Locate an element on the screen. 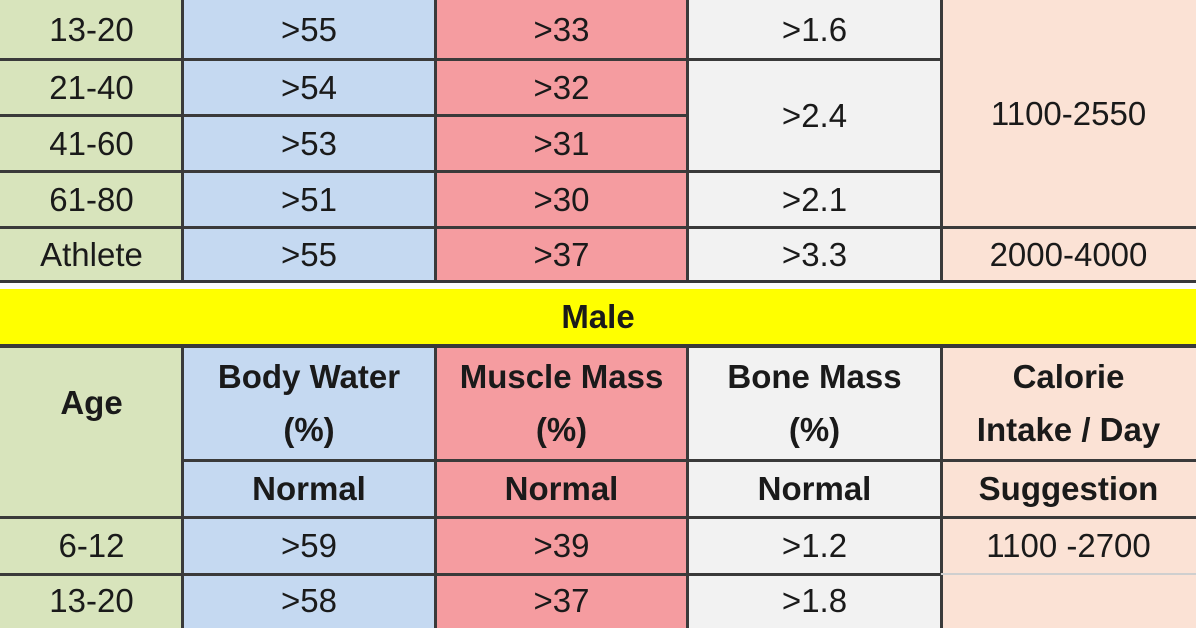 Image resolution: width=1196 pixels, height=628 pixels. cell-text: 61-80 is located at coordinates (91, 199).